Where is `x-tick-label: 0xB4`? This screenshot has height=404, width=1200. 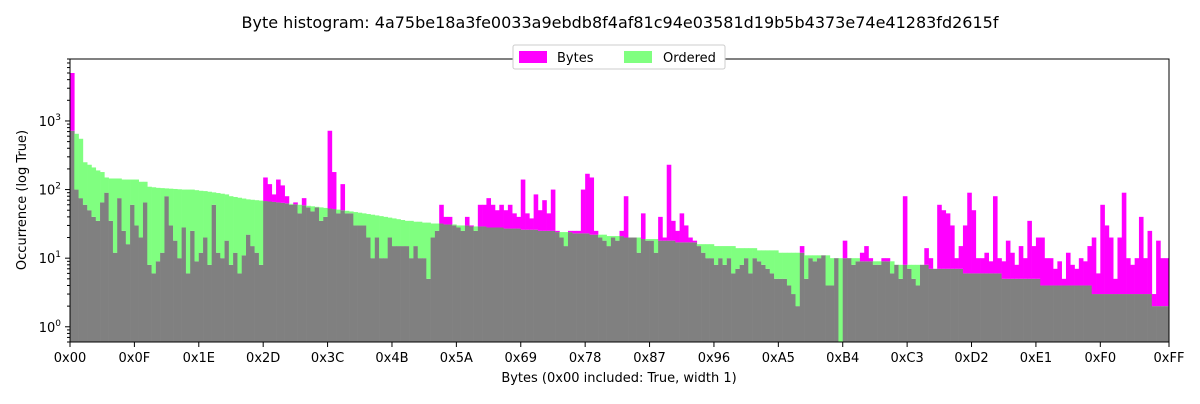
x-tick-label: 0xB4 is located at coordinates (842, 358).